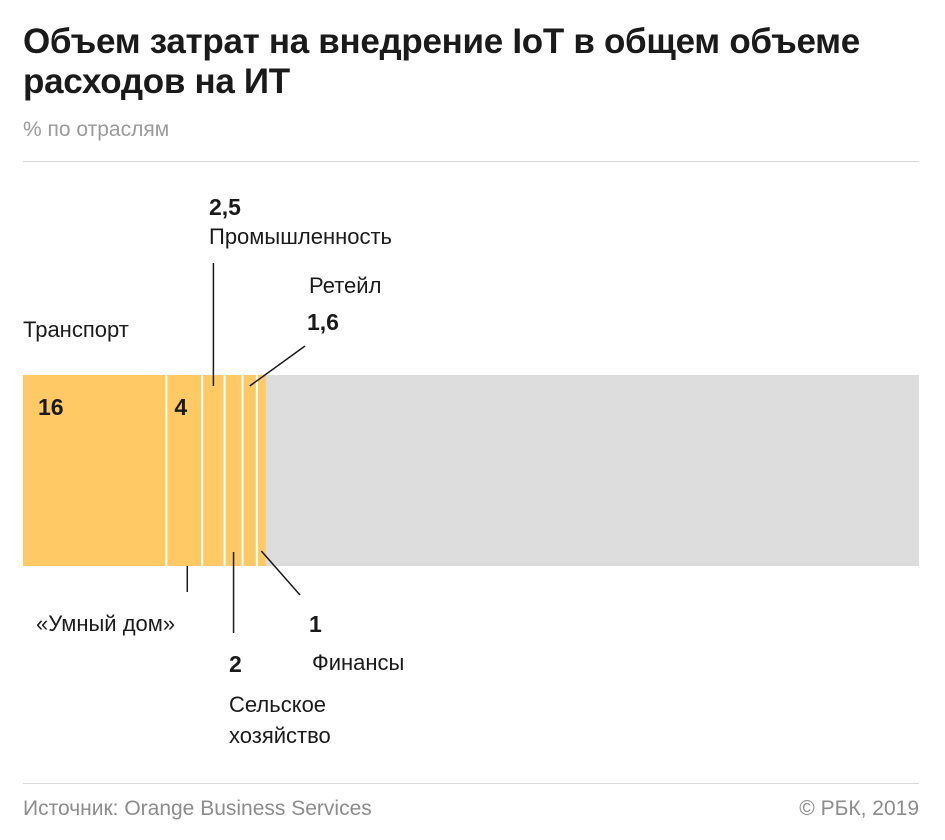 The image size is (945, 840). Describe the element at coordinates (345, 285) in the screenshot. I see `category-label-5: Ретейл` at that location.